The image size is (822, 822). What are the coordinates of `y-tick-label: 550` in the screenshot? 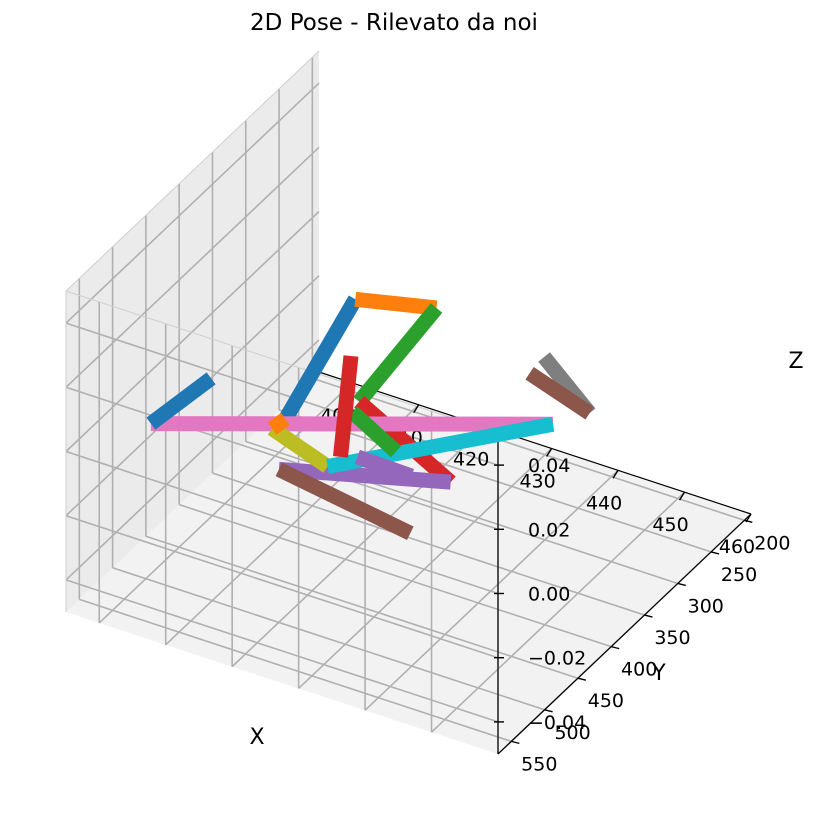 It's located at (539, 764).